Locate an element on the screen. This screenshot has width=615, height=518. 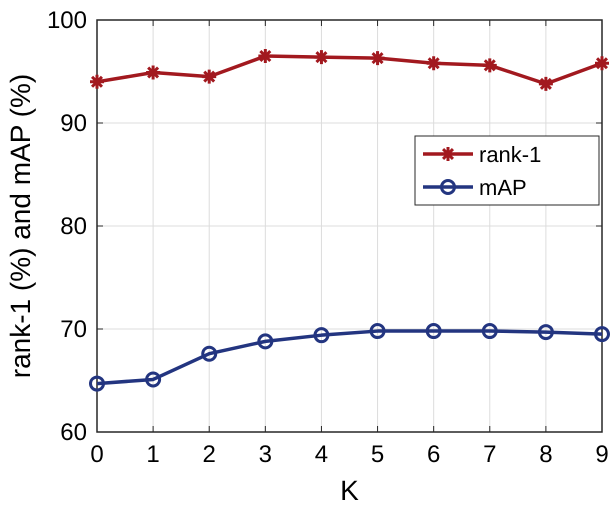
y-tick-label: 70 is located at coordinates (73, 329).